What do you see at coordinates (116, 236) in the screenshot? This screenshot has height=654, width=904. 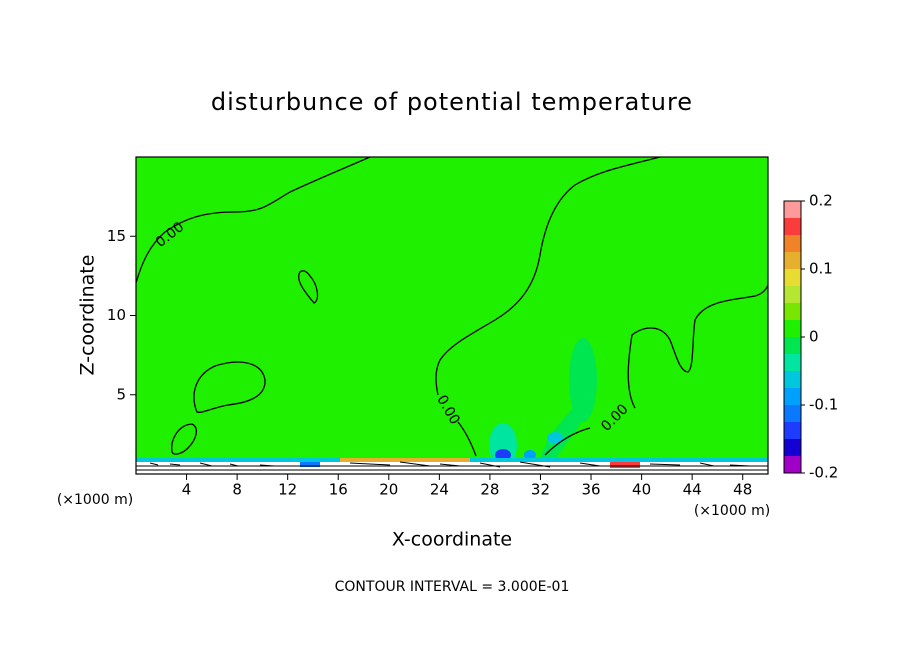 I see `y-tick-label: 15` at bounding box center [116, 236].